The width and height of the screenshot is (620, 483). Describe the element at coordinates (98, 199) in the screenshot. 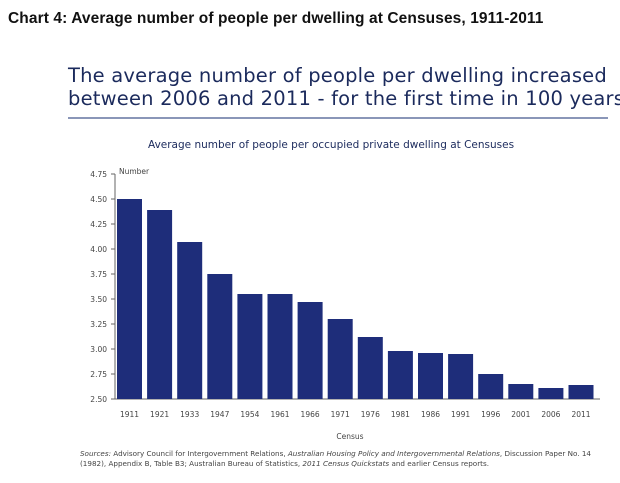

I see `y-tick-label: 4.50` at that location.